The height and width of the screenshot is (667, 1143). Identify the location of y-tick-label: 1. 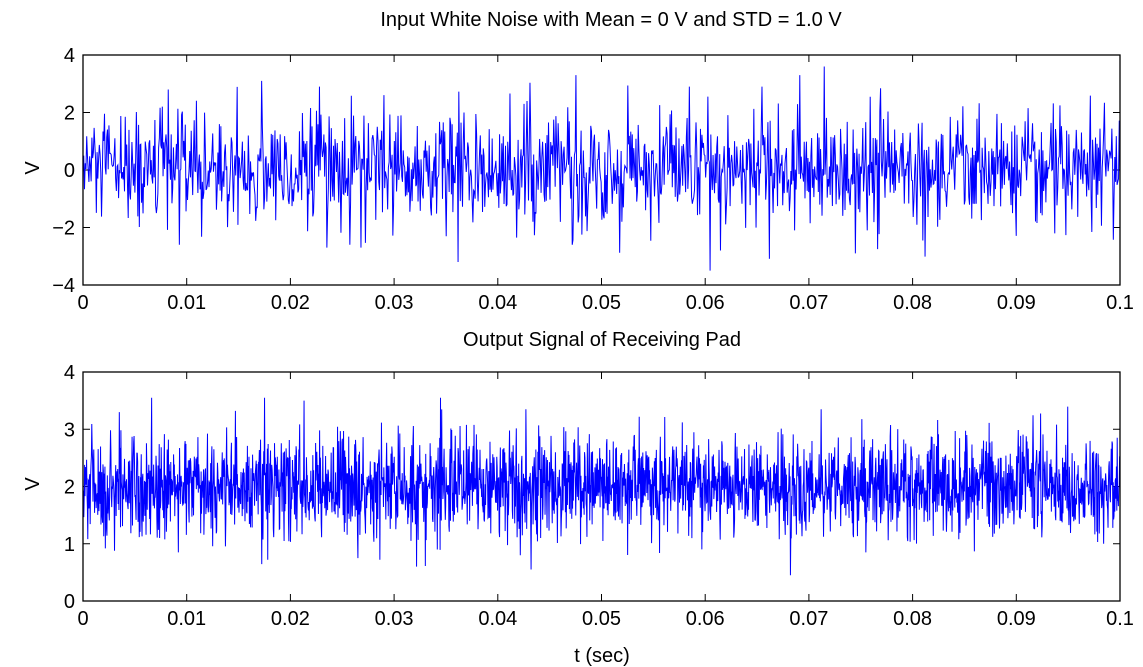
(69, 545).